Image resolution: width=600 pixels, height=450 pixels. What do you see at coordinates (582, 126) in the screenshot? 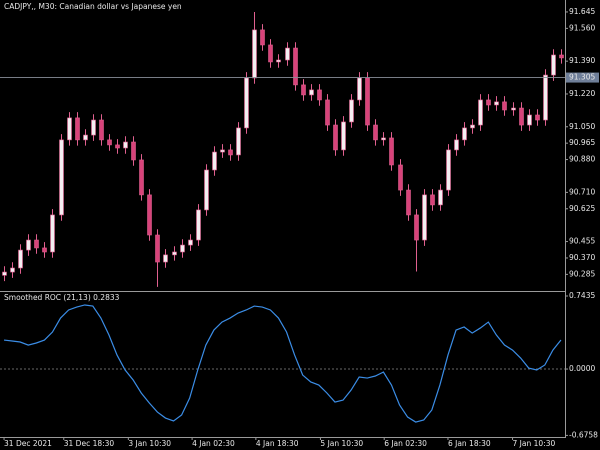
I see `y-tick-label: 91.050` at bounding box center [582, 126].